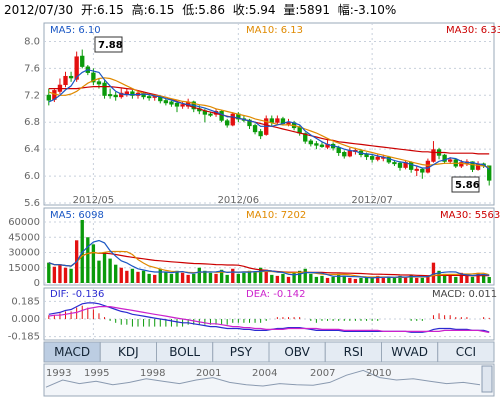 This screenshot has width=500, height=400. What do you see at coordinates (487, 379) in the screenshot?
I see `timeline-handle` at bounding box center [487, 379].